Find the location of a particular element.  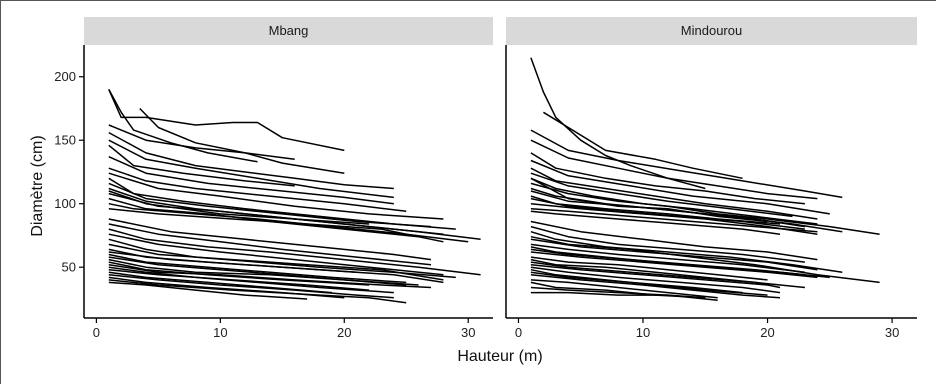

y-tick-label: 200 is located at coordinates (65, 76).